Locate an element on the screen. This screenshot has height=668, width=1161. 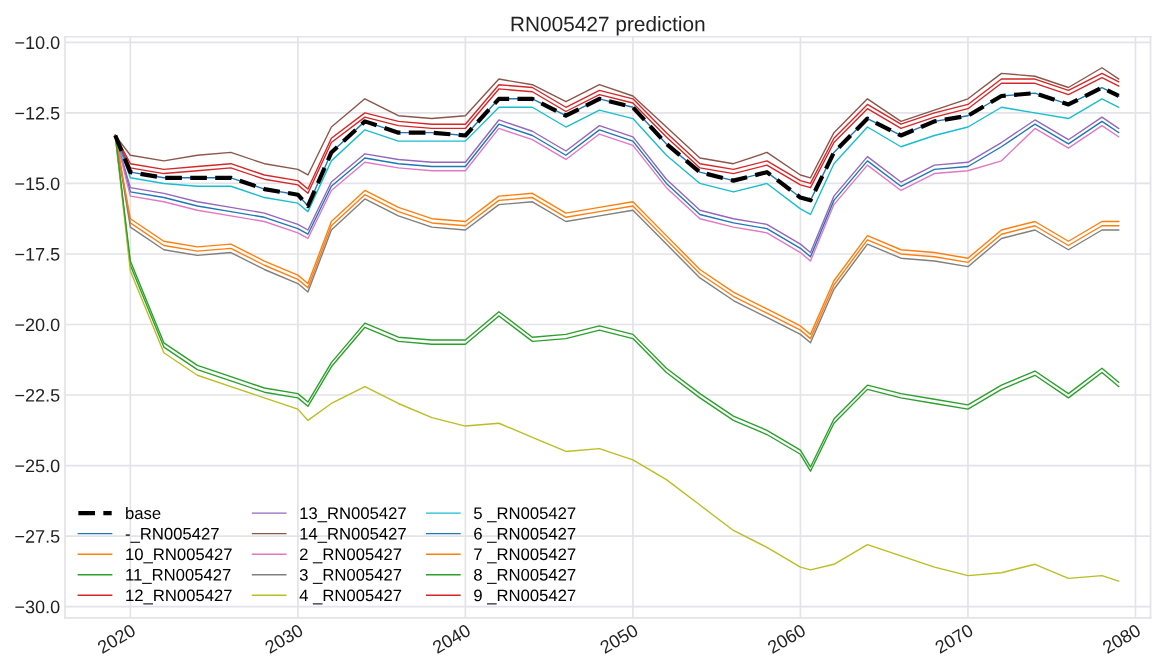
y-tick-label: −17.5 is located at coordinates (37, 254).